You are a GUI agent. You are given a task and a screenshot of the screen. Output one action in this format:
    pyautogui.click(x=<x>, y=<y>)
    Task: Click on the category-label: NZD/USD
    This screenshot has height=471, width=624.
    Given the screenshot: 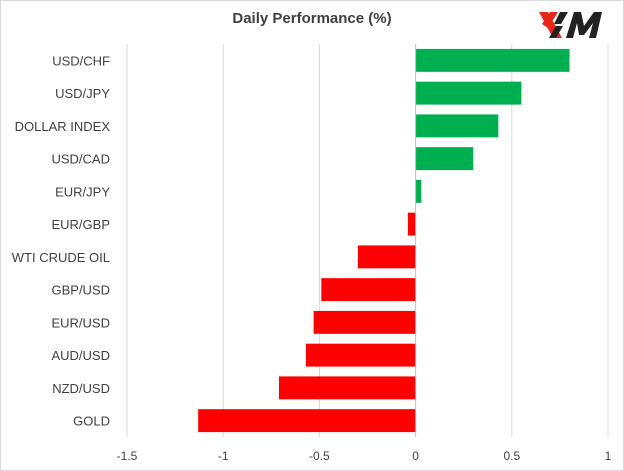 What is the action you would take?
    pyautogui.click(x=81, y=388)
    